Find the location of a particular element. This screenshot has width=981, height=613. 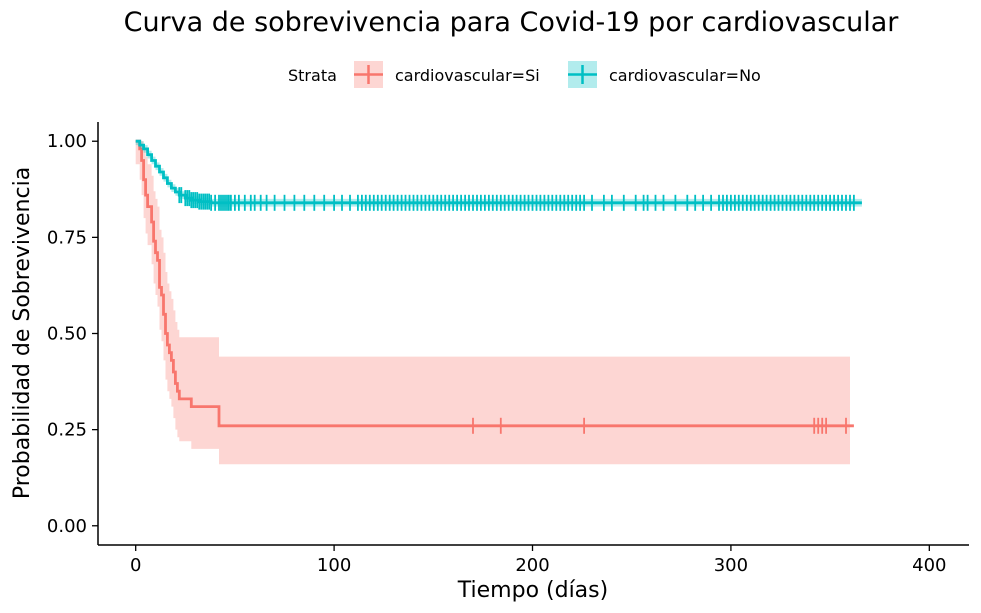

y-tick-label: 0.00 is located at coordinates (67, 526).